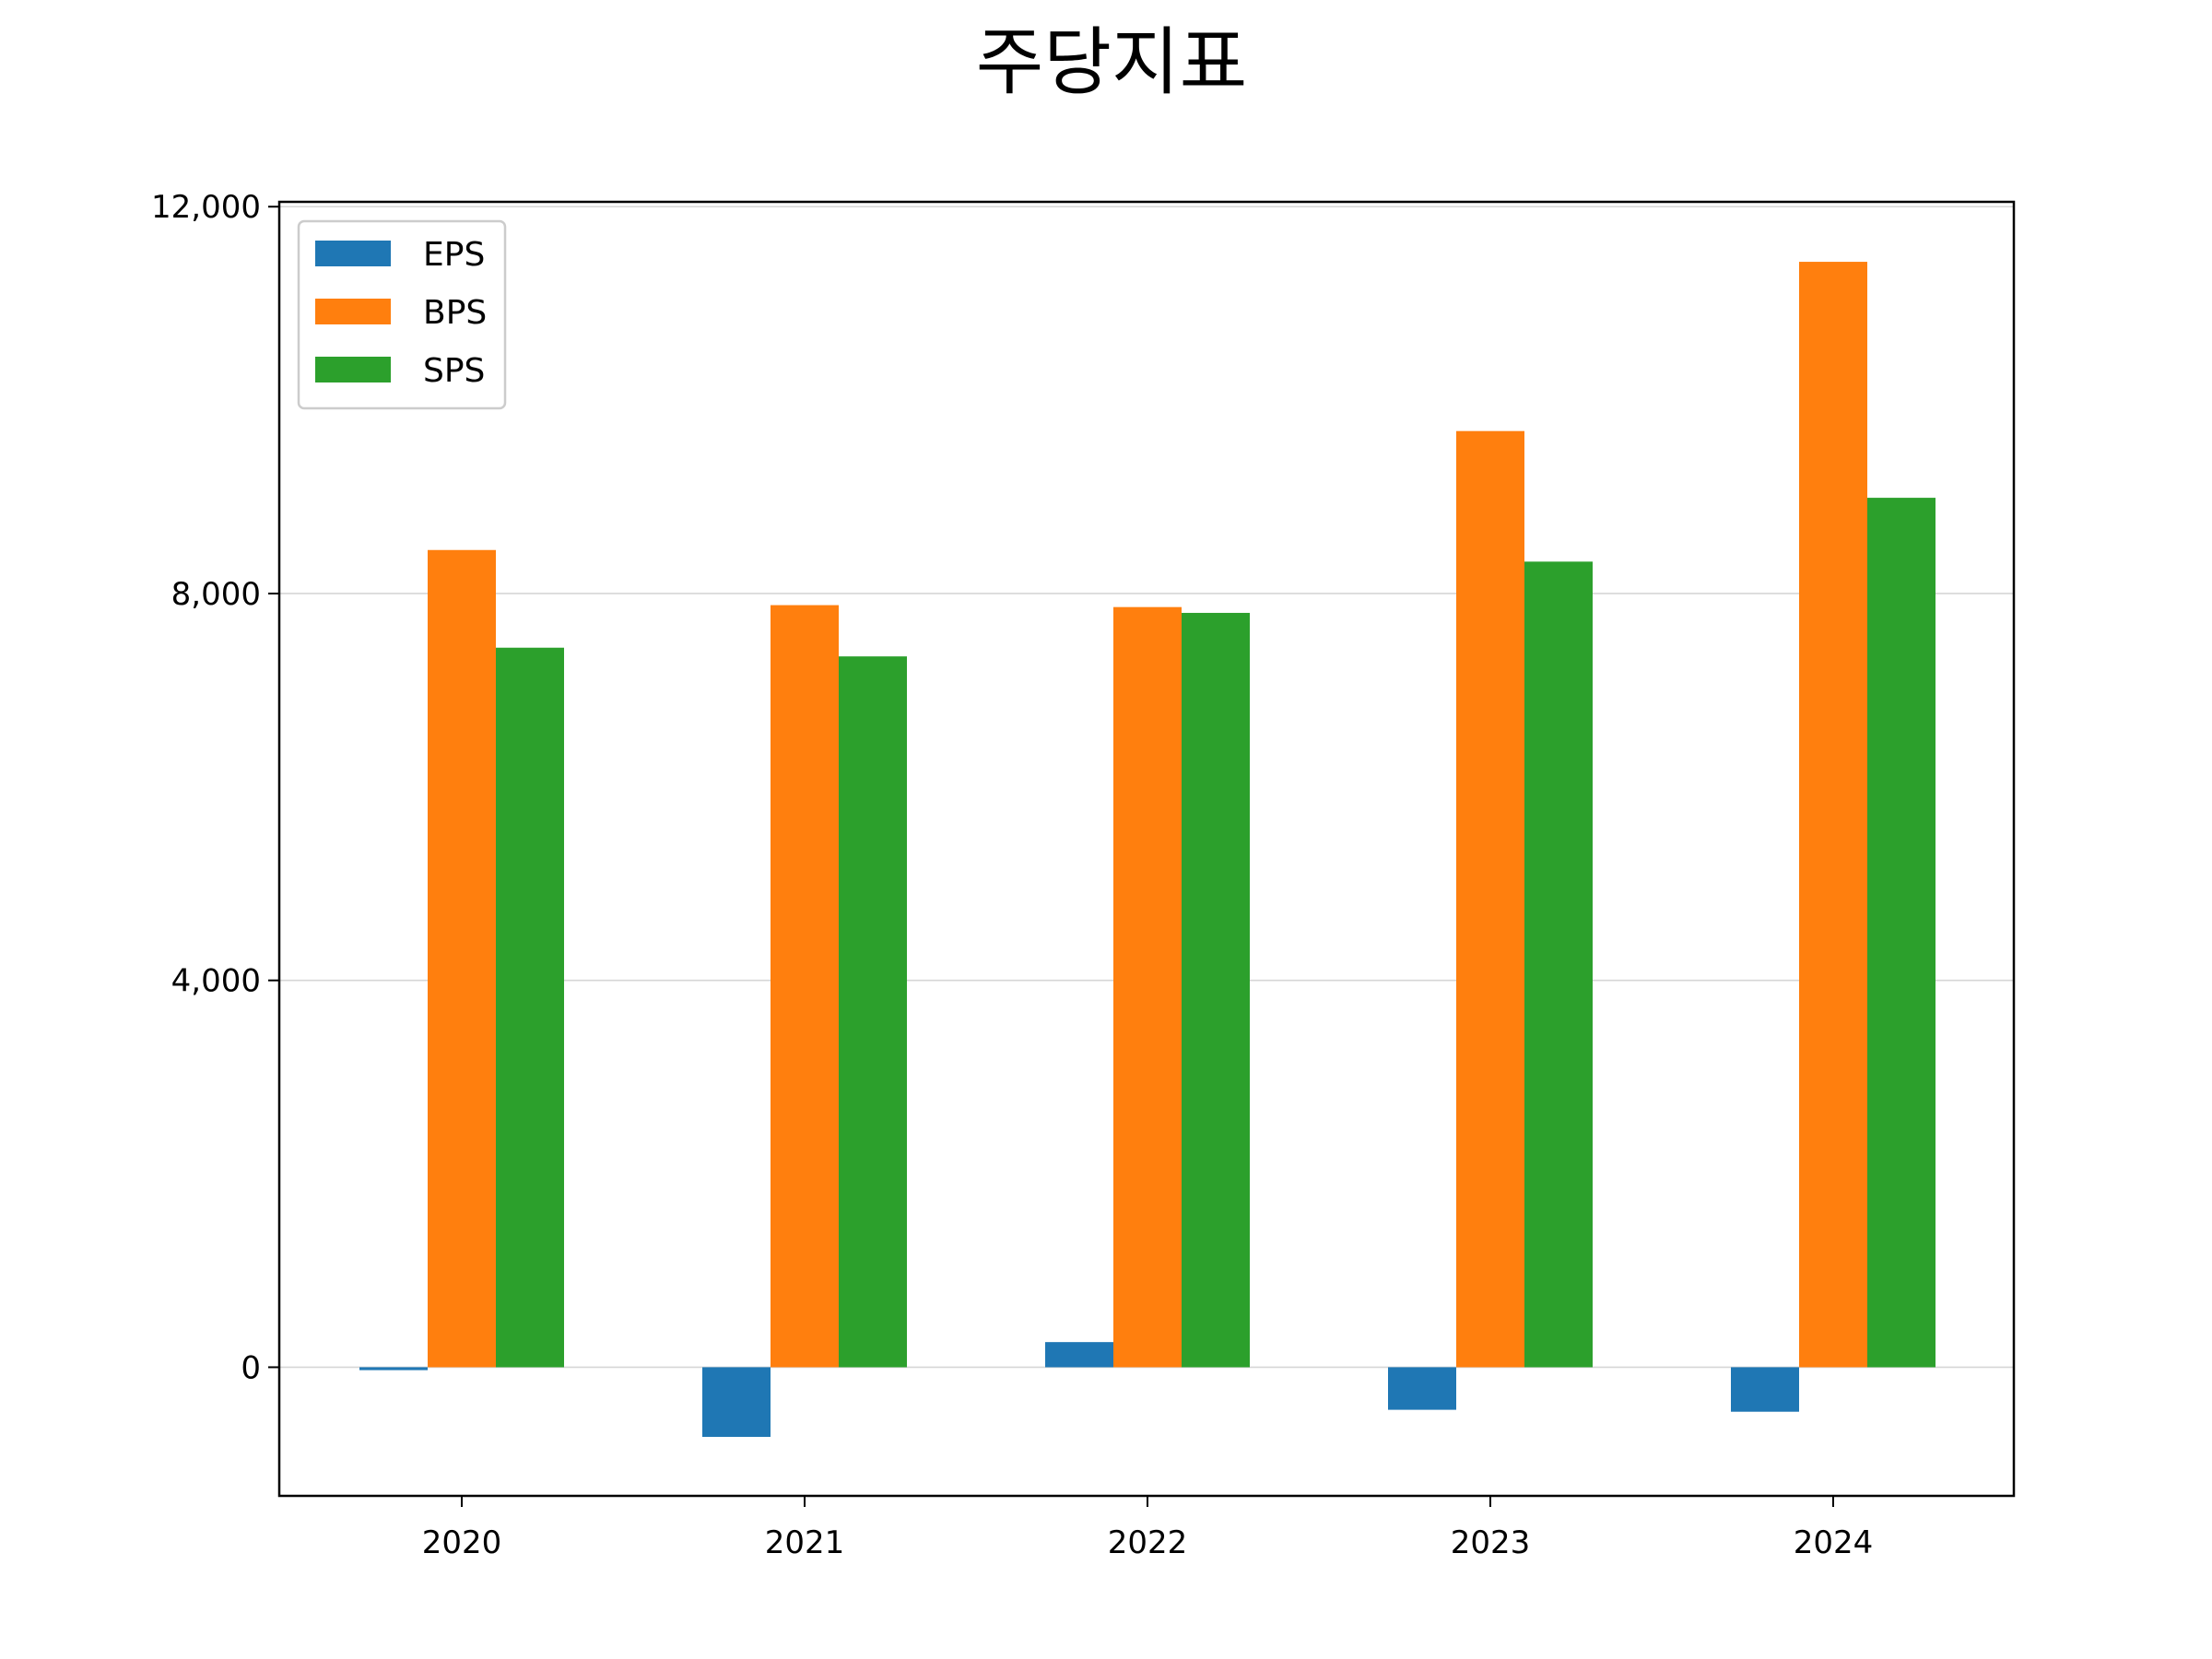  What do you see at coordinates (1148, 1542) in the screenshot?
I see `x-tick-label: 2022` at bounding box center [1148, 1542].